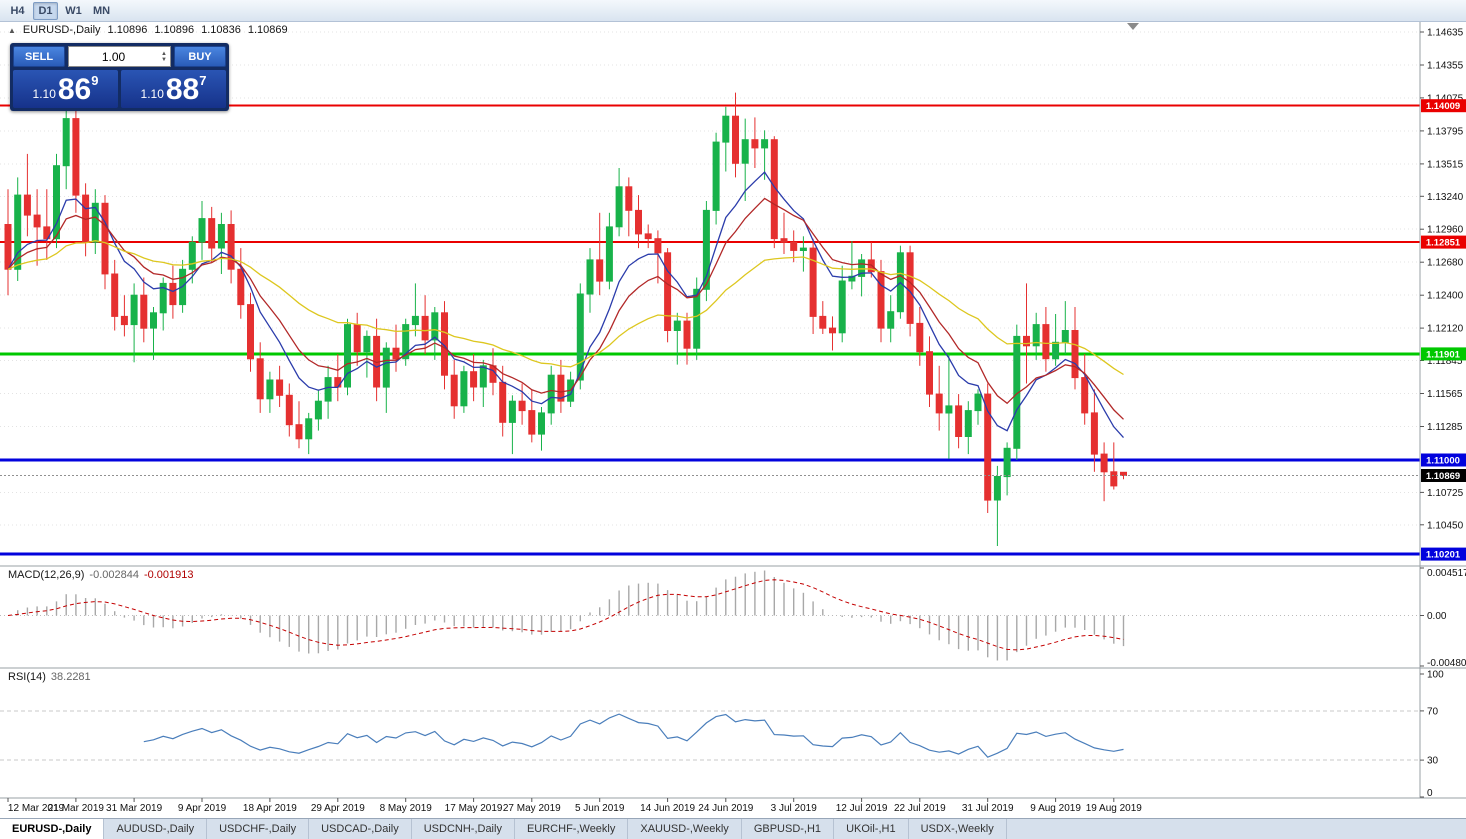  What do you see at coordinates (1445, 98) in the screenshot?
I see `svg-text: 1.14075` at bounding box center [1445, 98].